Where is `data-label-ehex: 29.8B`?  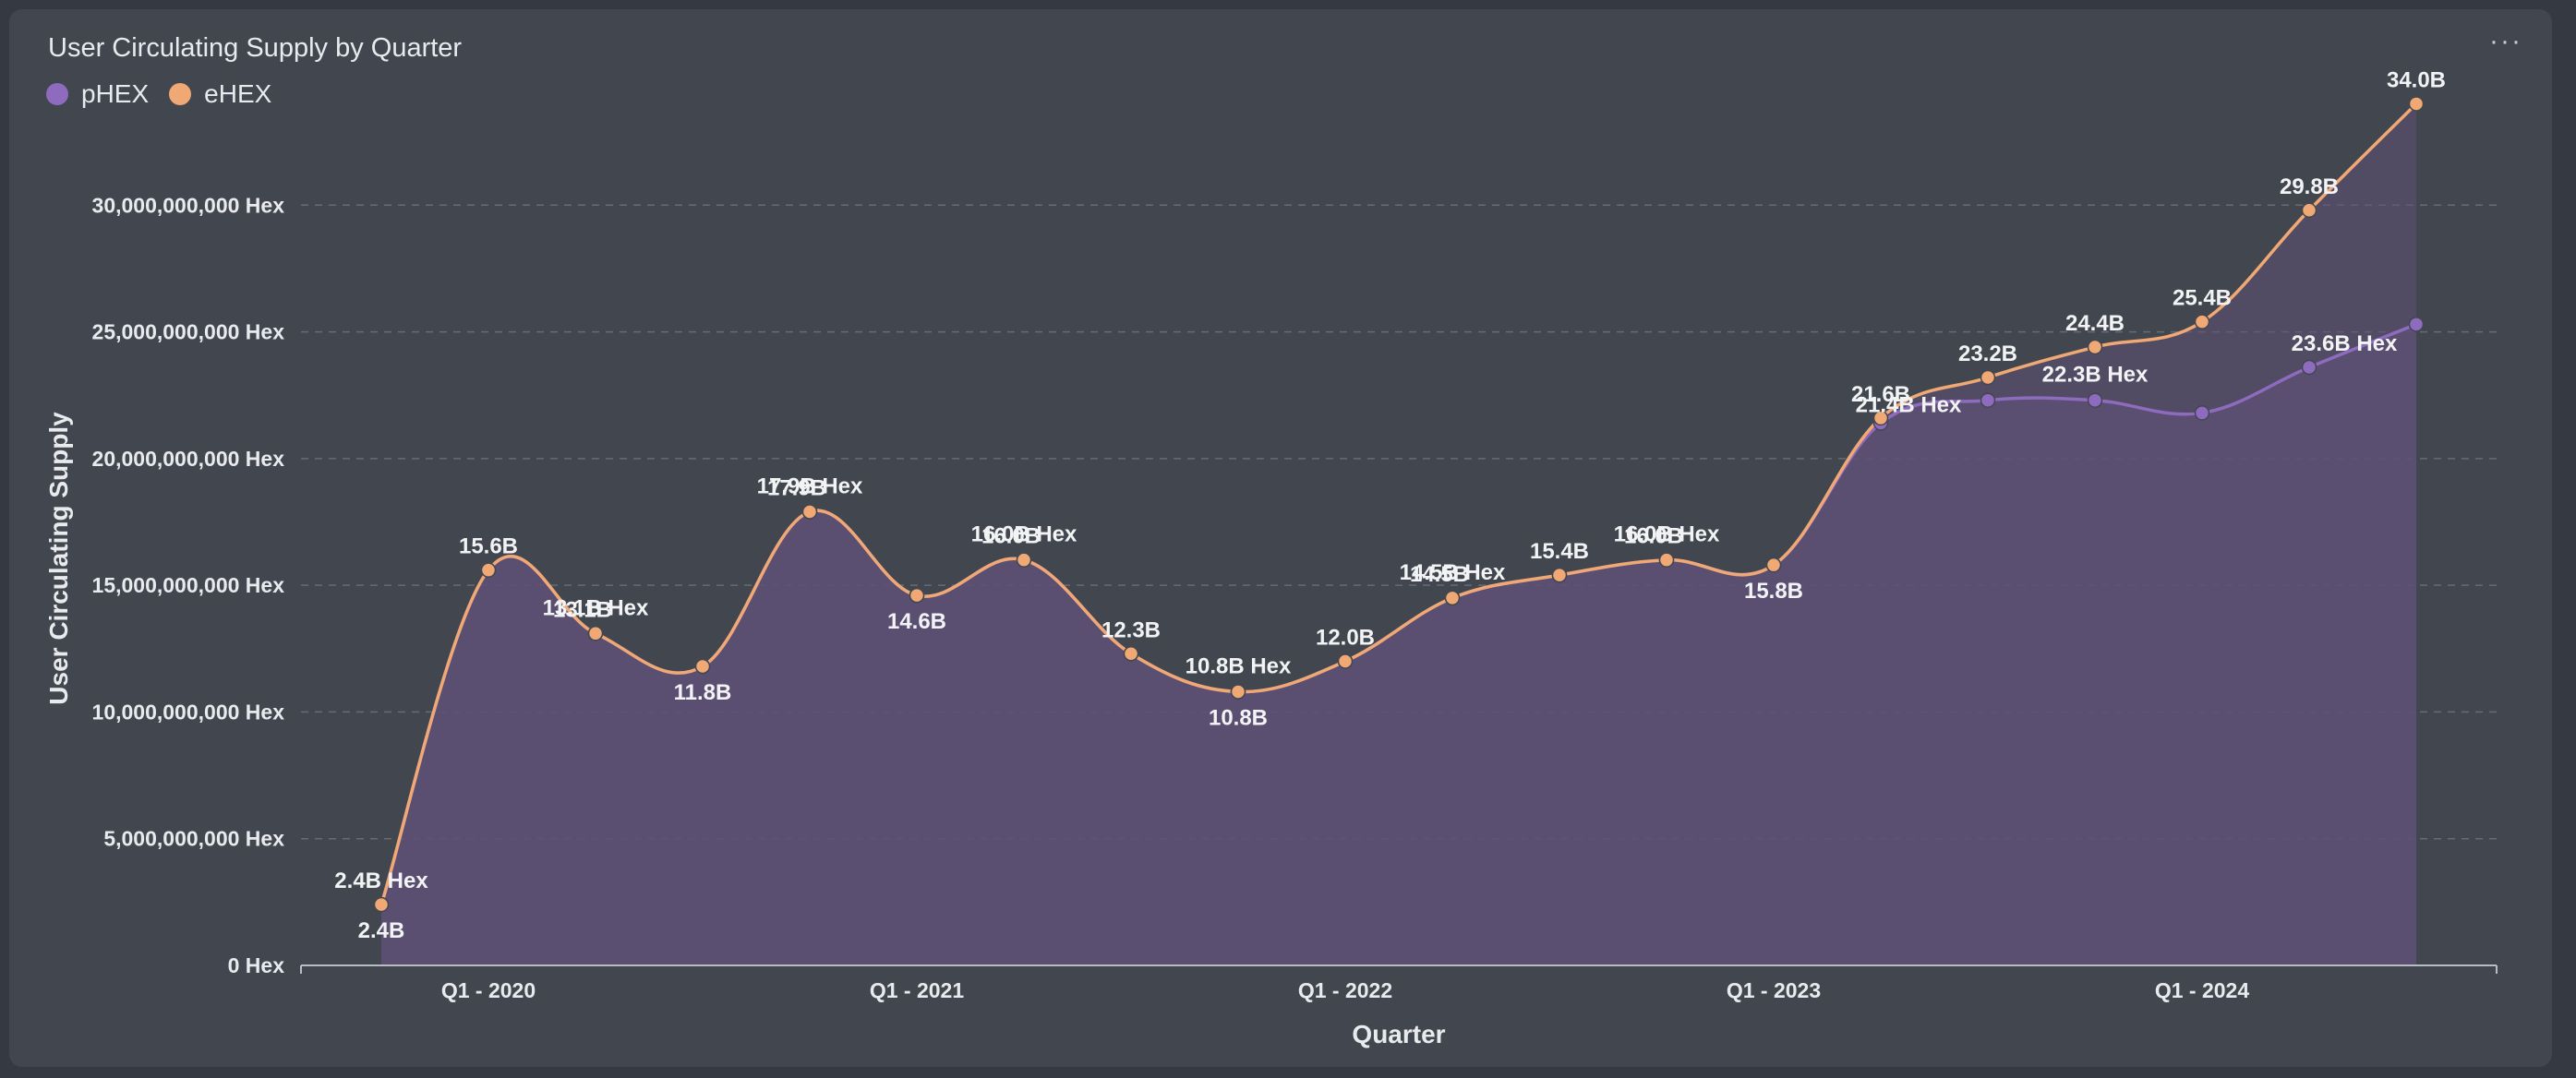
data-label-ehex: 29.8B is located at coordinates (2309, 186).